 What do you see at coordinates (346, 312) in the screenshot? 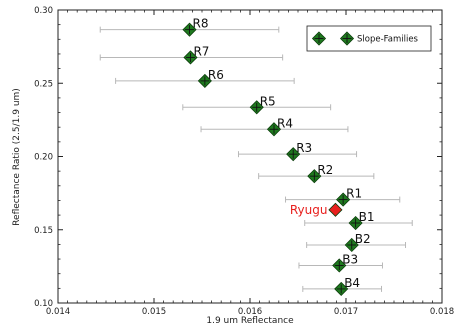
I see `x-tick-label: 0.017` at bounding box center [346, 312].